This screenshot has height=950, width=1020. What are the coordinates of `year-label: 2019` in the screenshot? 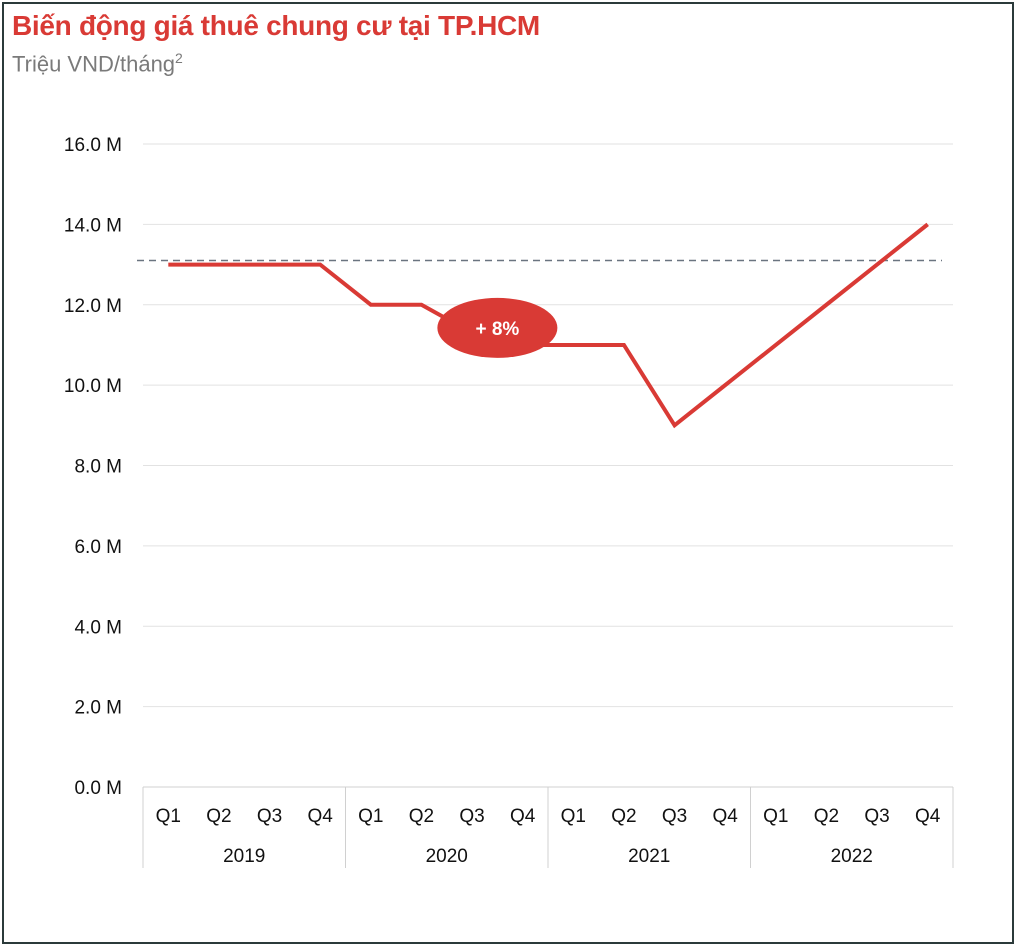 It's located at (244, 856).